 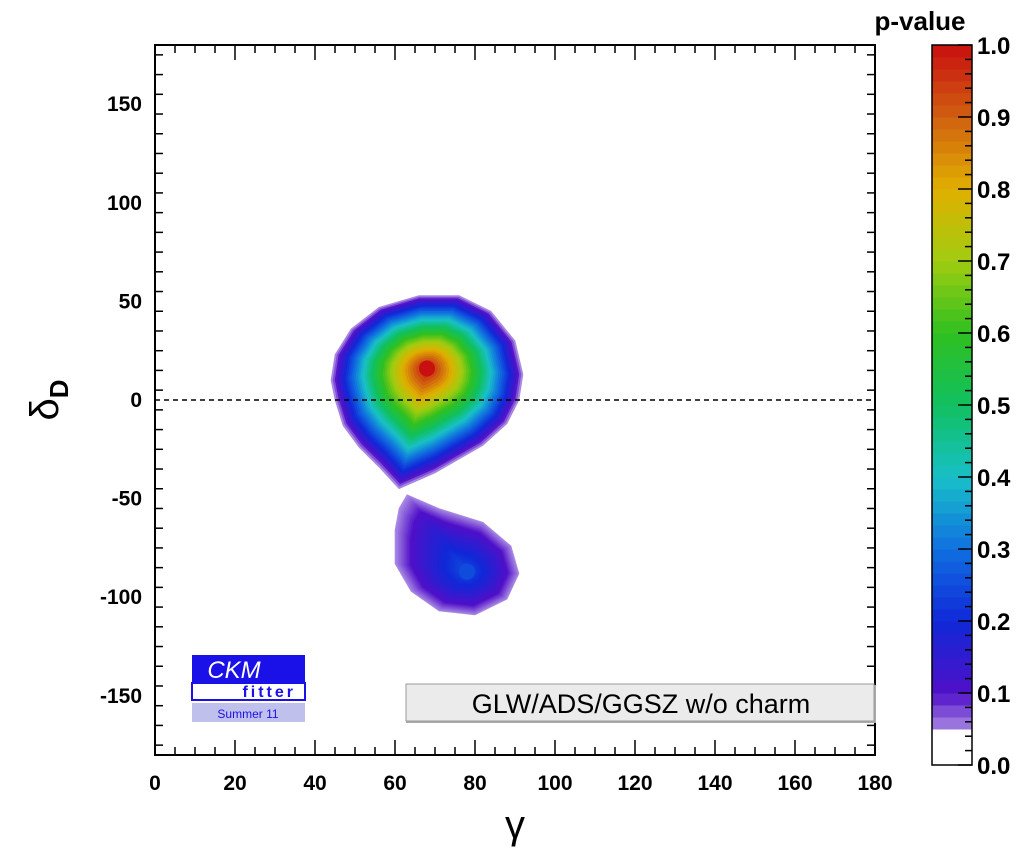 I want to click on legend-box: GLW/ADS/GGSZ w/o charm, so click(x=640, y=703).